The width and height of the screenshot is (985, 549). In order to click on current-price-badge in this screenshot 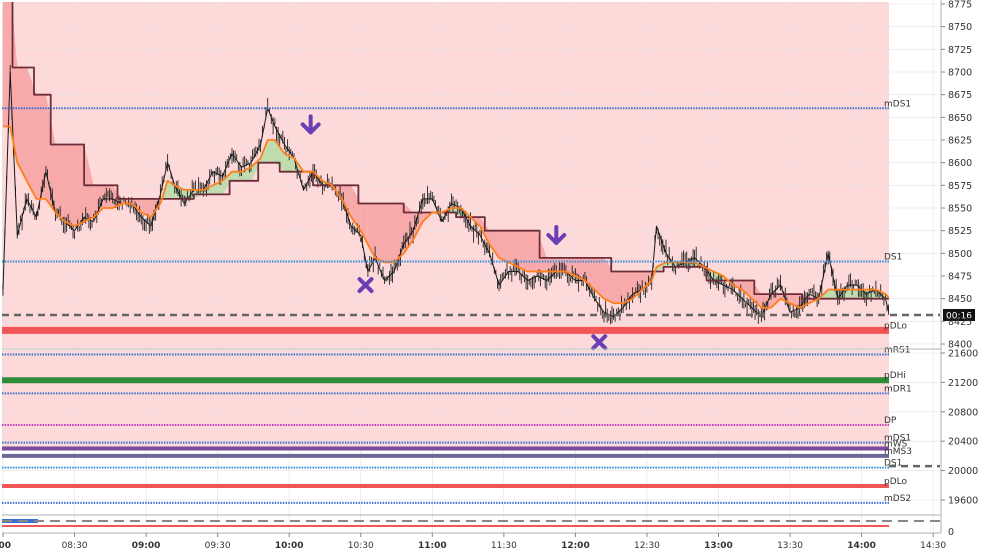, I will do `click(959, 314)`.